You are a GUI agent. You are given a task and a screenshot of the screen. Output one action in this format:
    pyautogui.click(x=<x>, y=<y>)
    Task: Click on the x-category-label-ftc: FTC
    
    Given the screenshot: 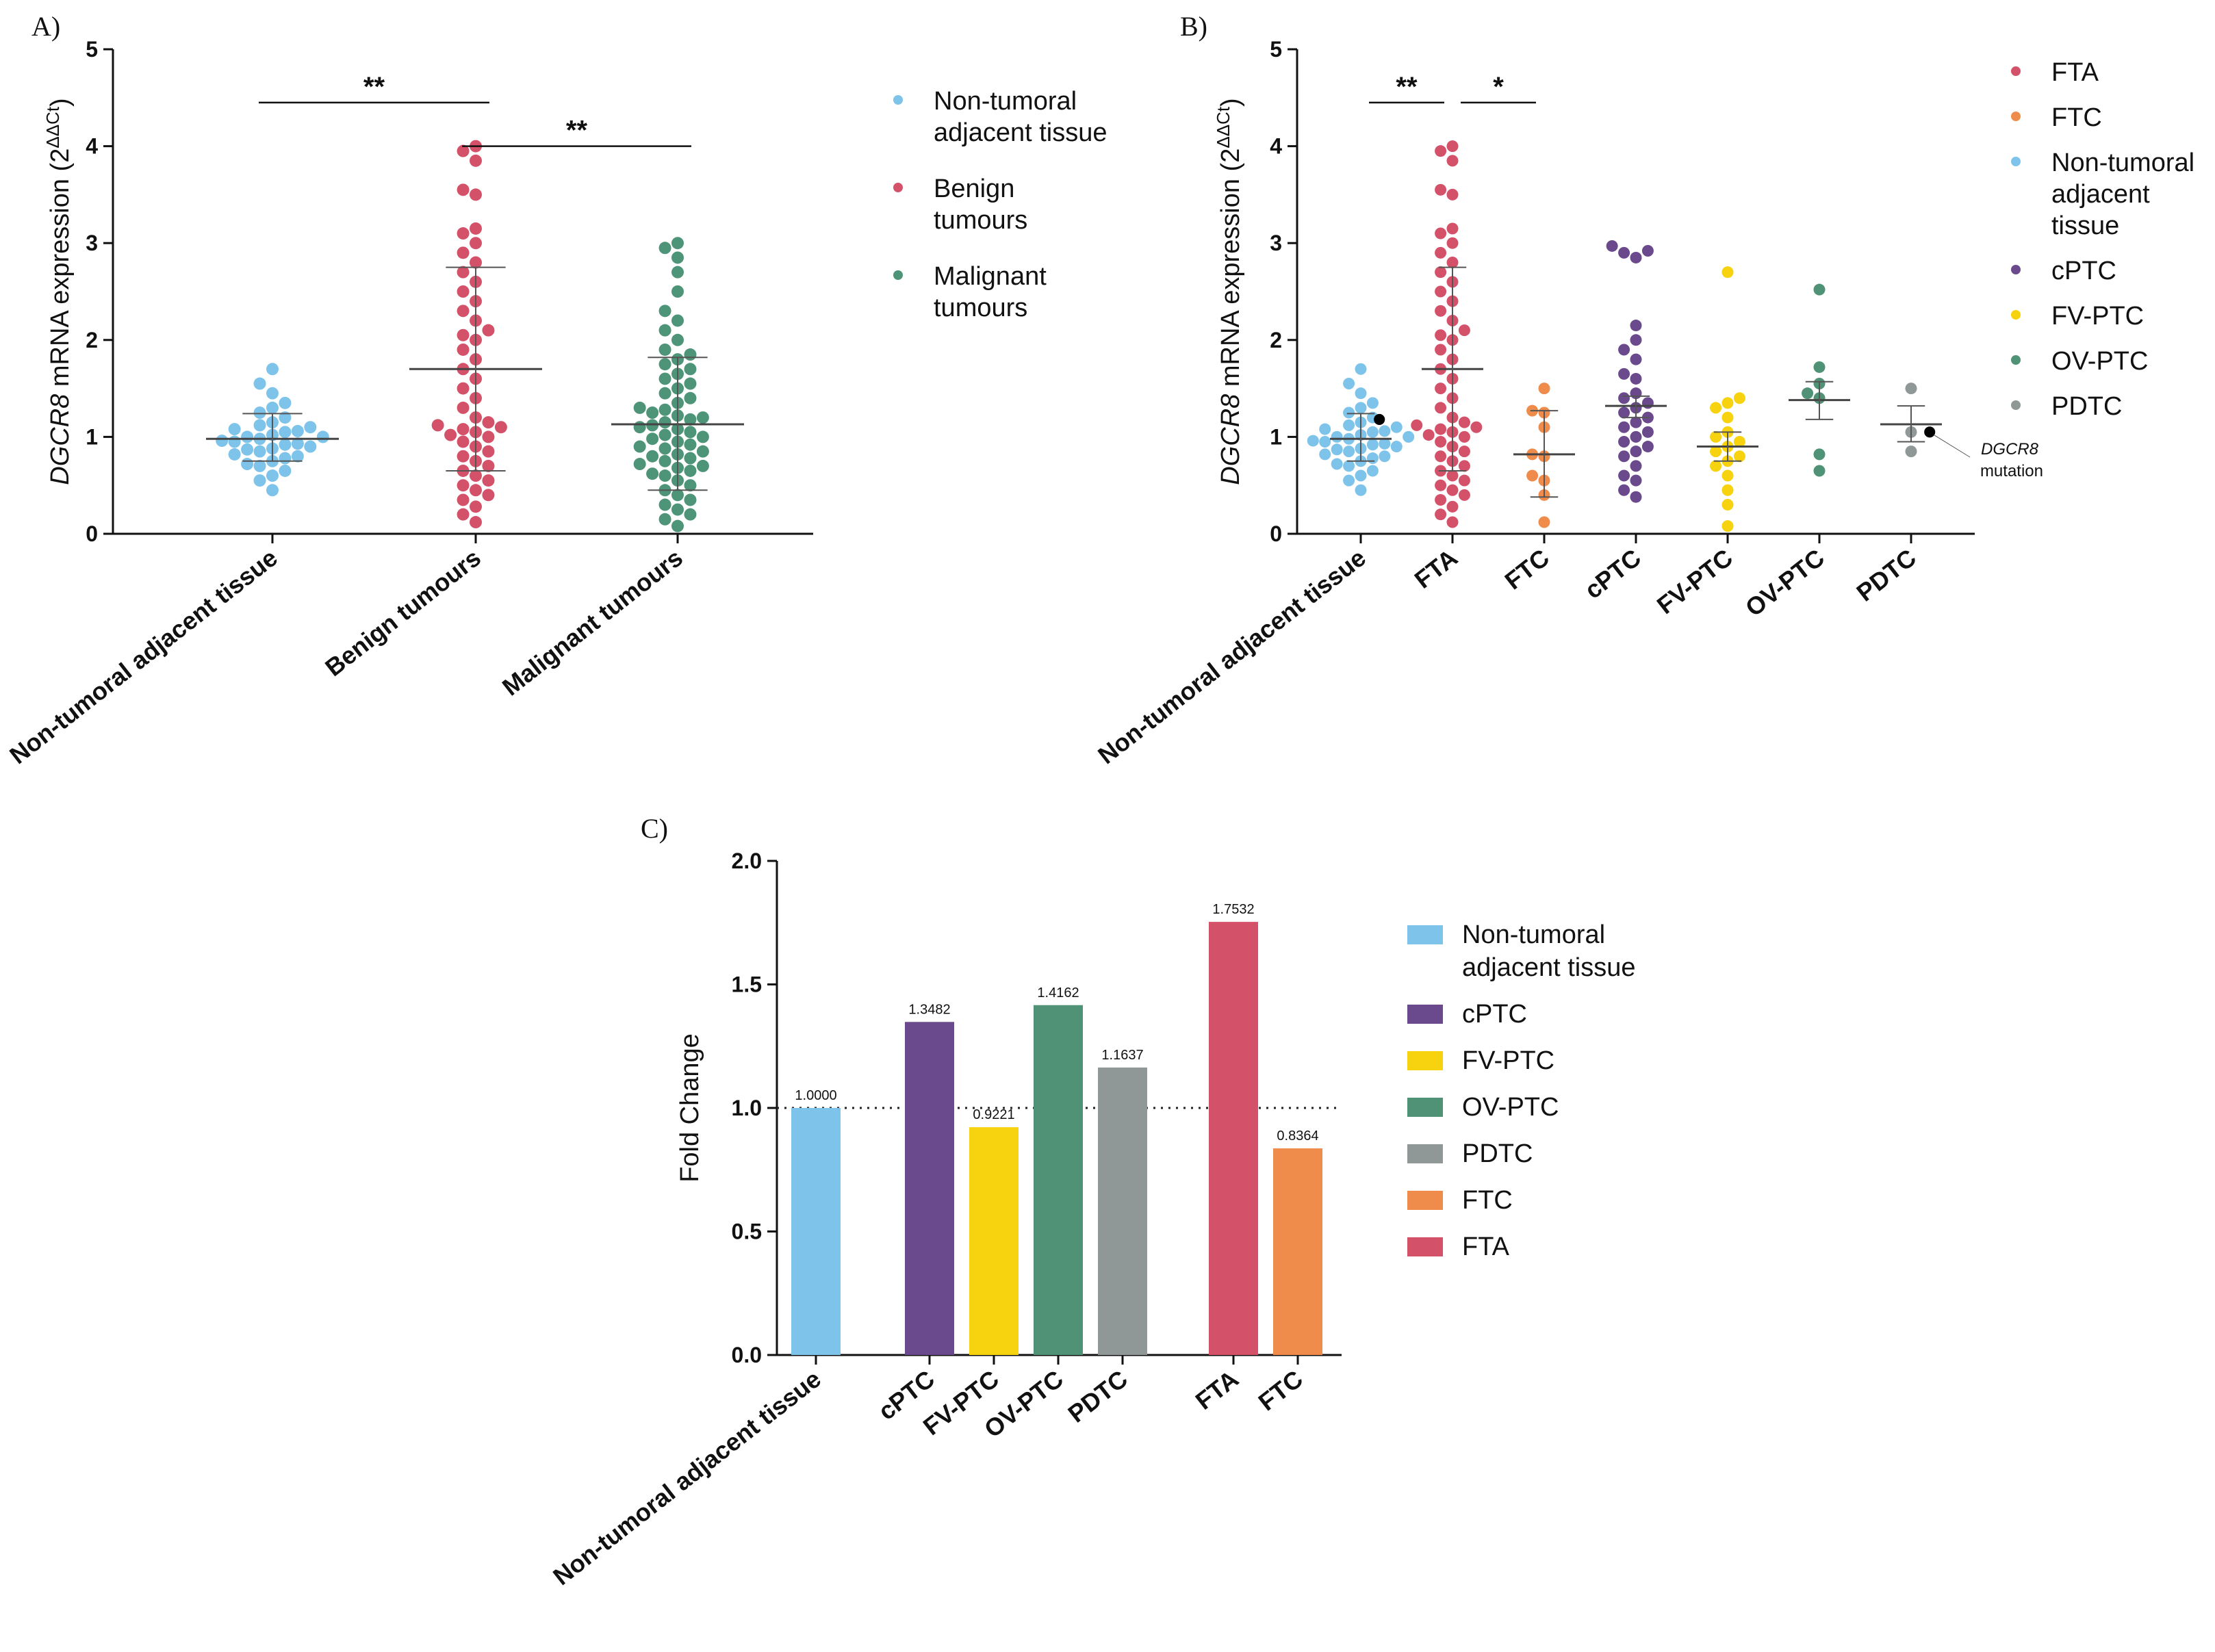 What is the action you would take?
    pyautogui.click(x=1527, y=569)
    